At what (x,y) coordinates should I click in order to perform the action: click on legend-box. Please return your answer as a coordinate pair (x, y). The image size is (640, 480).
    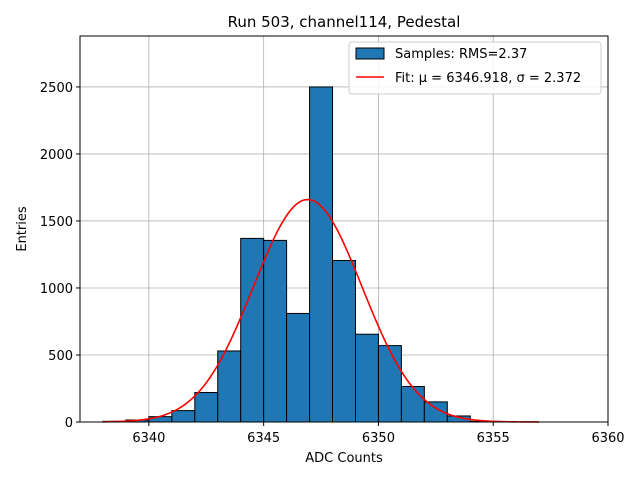
    Looking at the image, I should click on (475, 68).